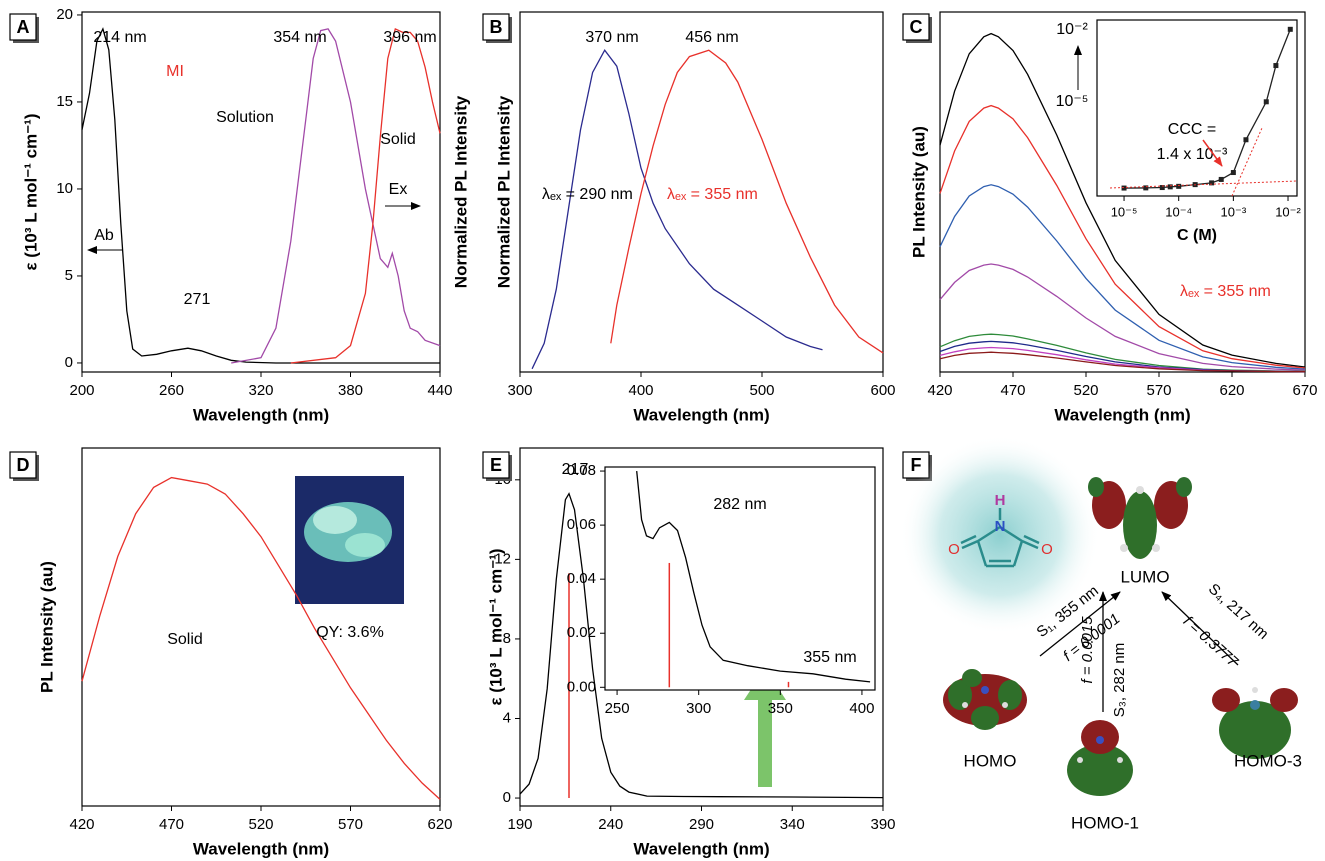 This screenshot has height=861, width=1325. Describe the element at coordinates (701, 824) in the screenshot. I see `x-tick-label: 290` at that location.